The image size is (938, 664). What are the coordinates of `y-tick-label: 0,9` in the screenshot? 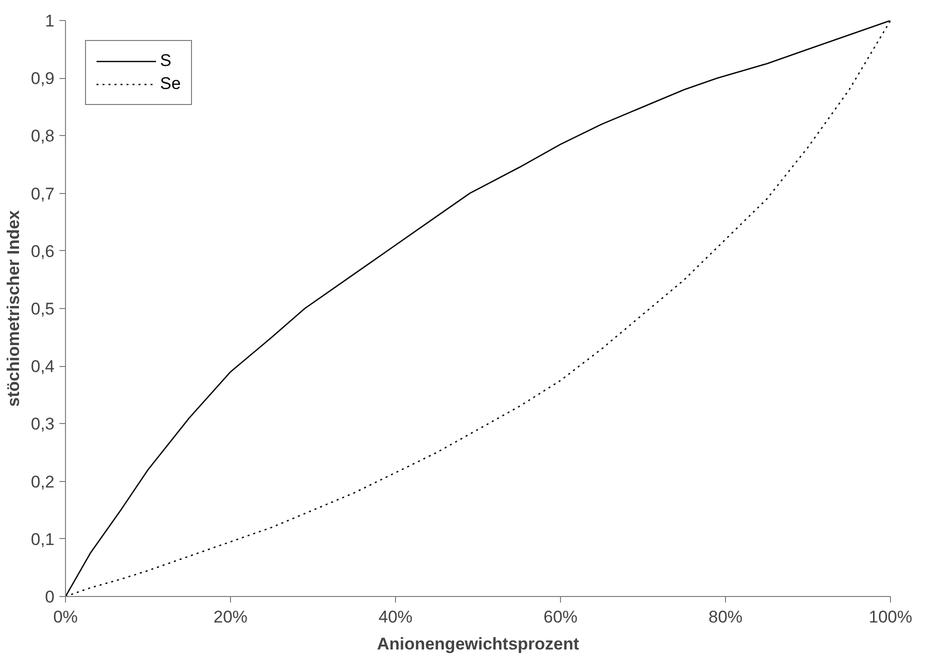 It's located at (42, 78).